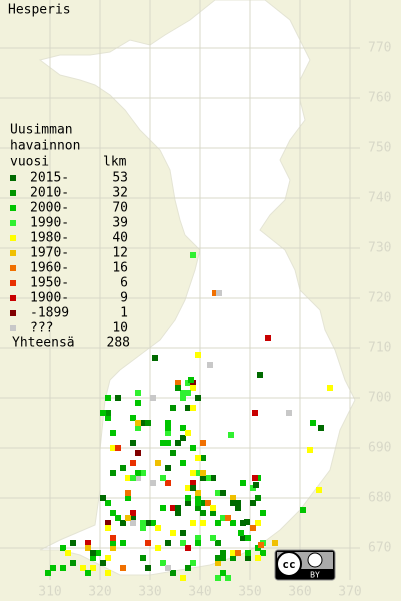  I want to click on legend-heading: Uusimman, so click(41, 130).